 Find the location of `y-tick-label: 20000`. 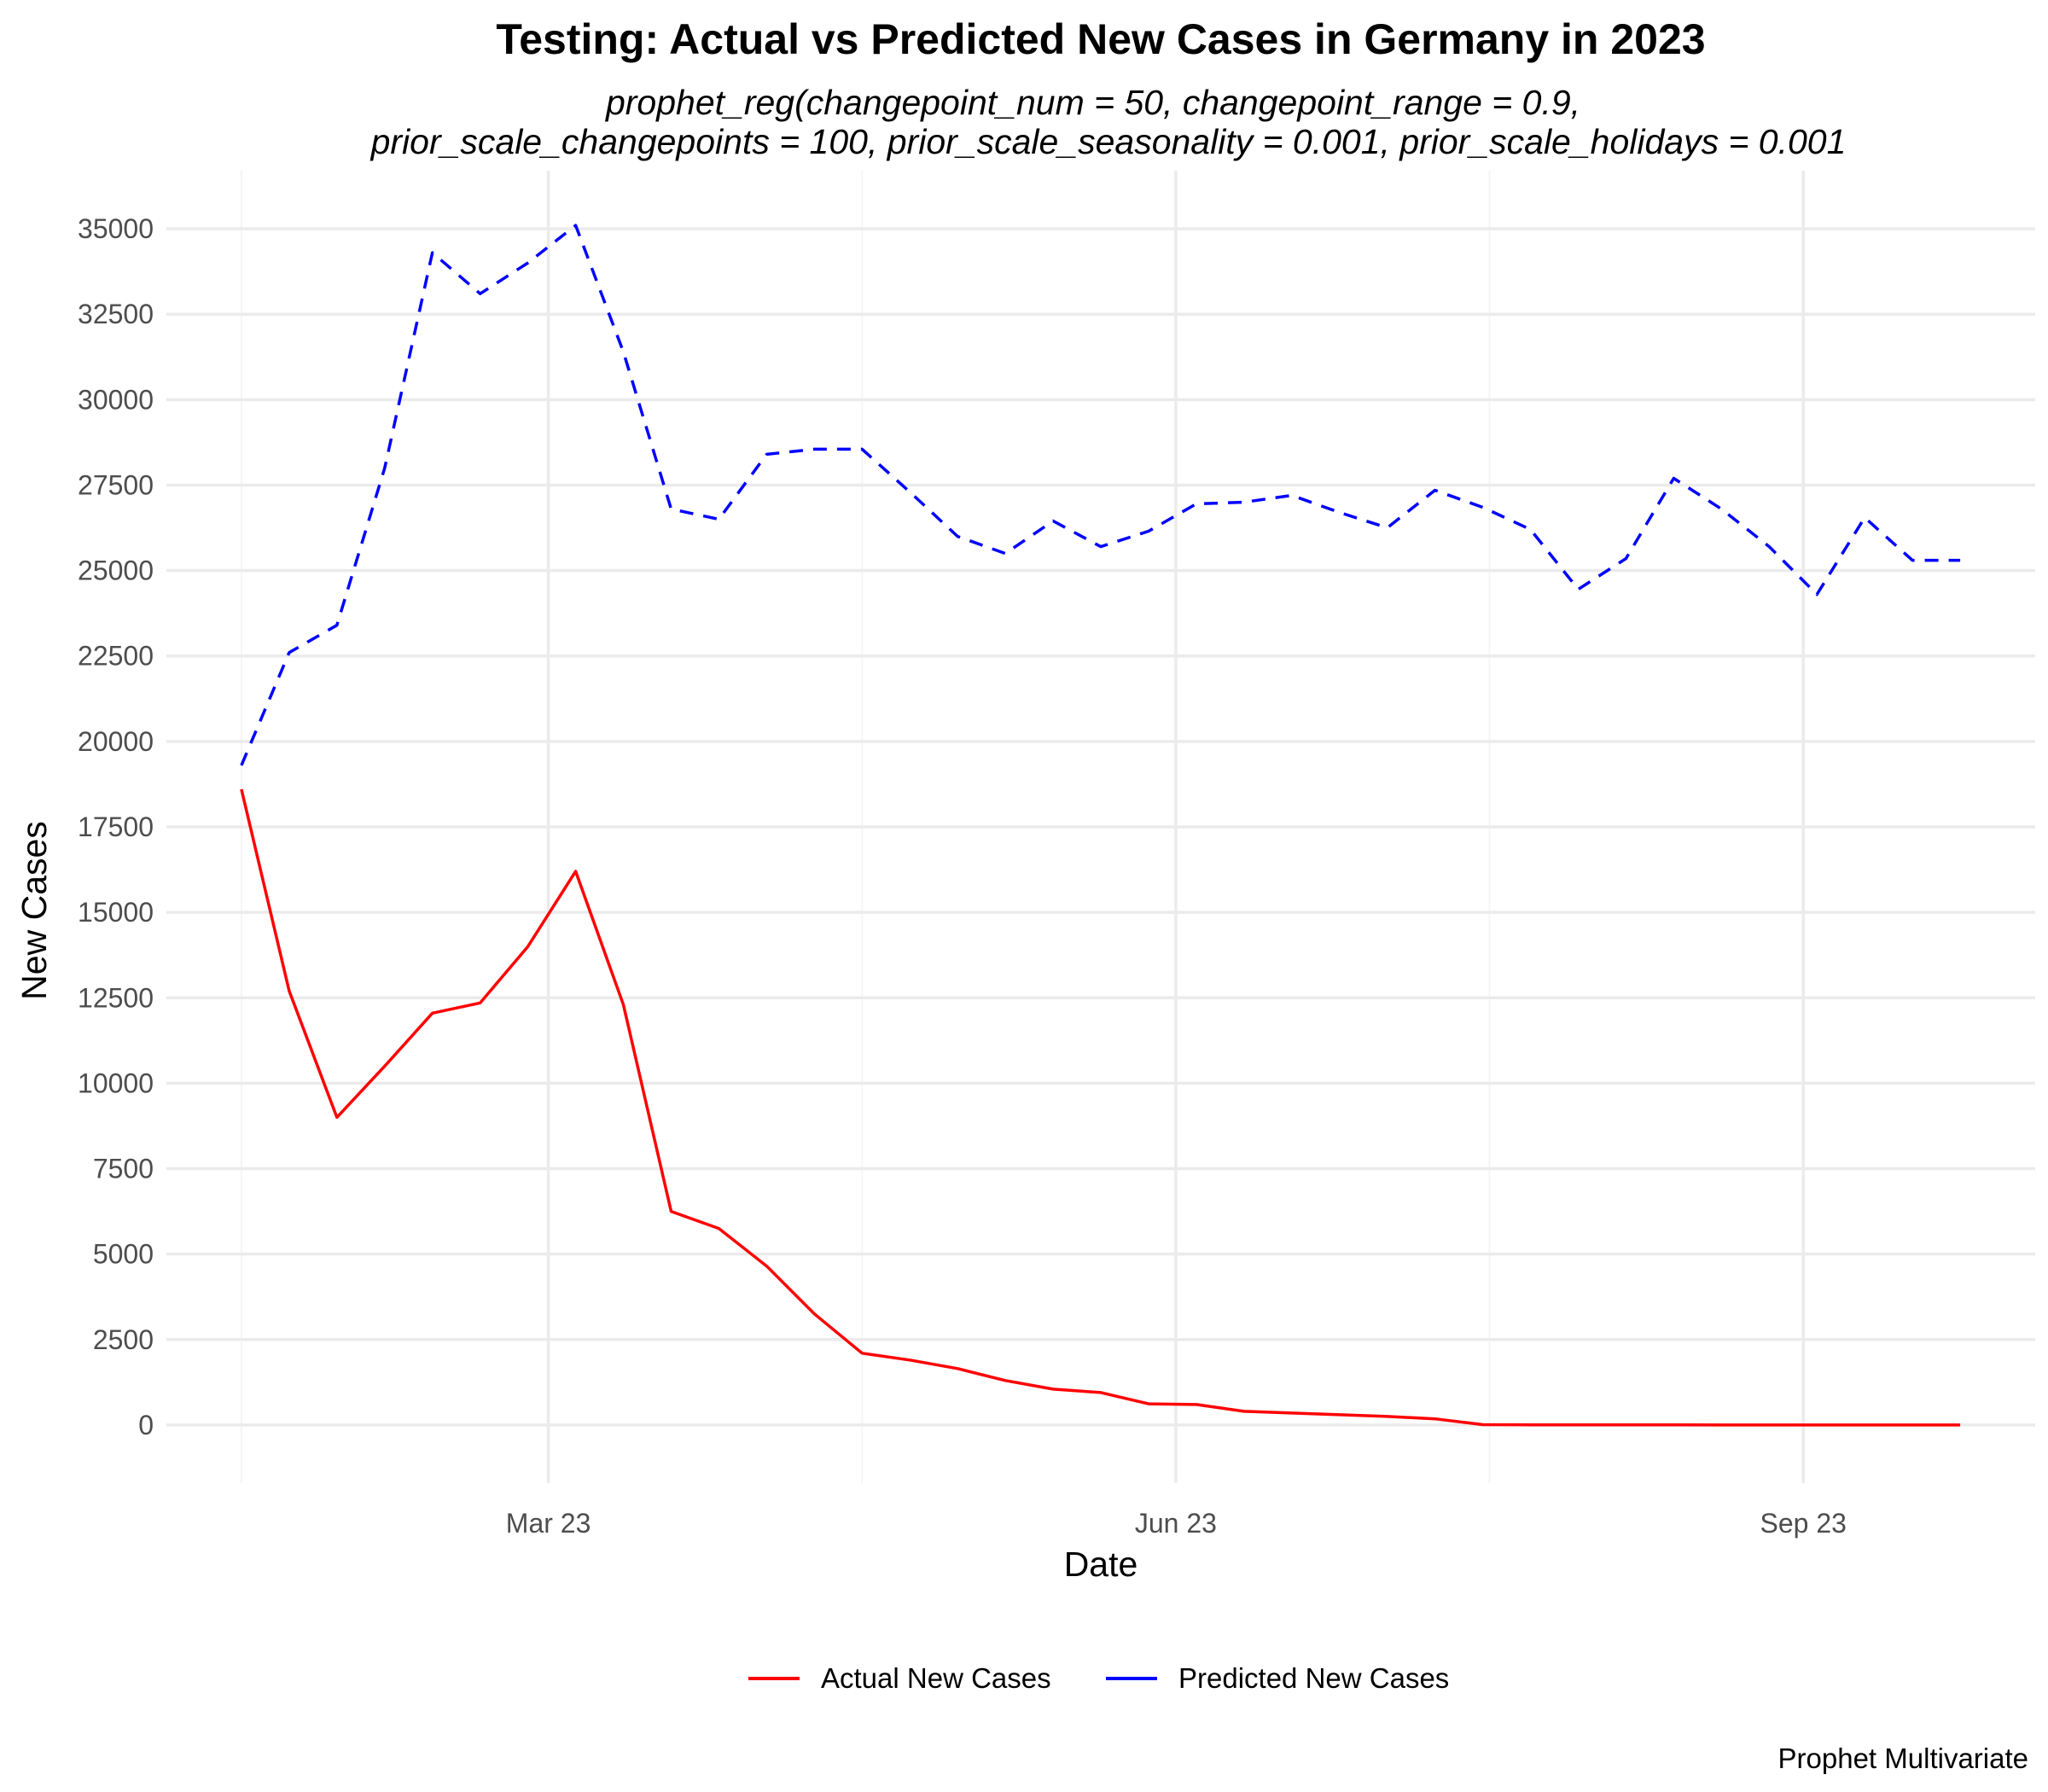

y-tick-label: 20000 is located at coordinates (116, 741).